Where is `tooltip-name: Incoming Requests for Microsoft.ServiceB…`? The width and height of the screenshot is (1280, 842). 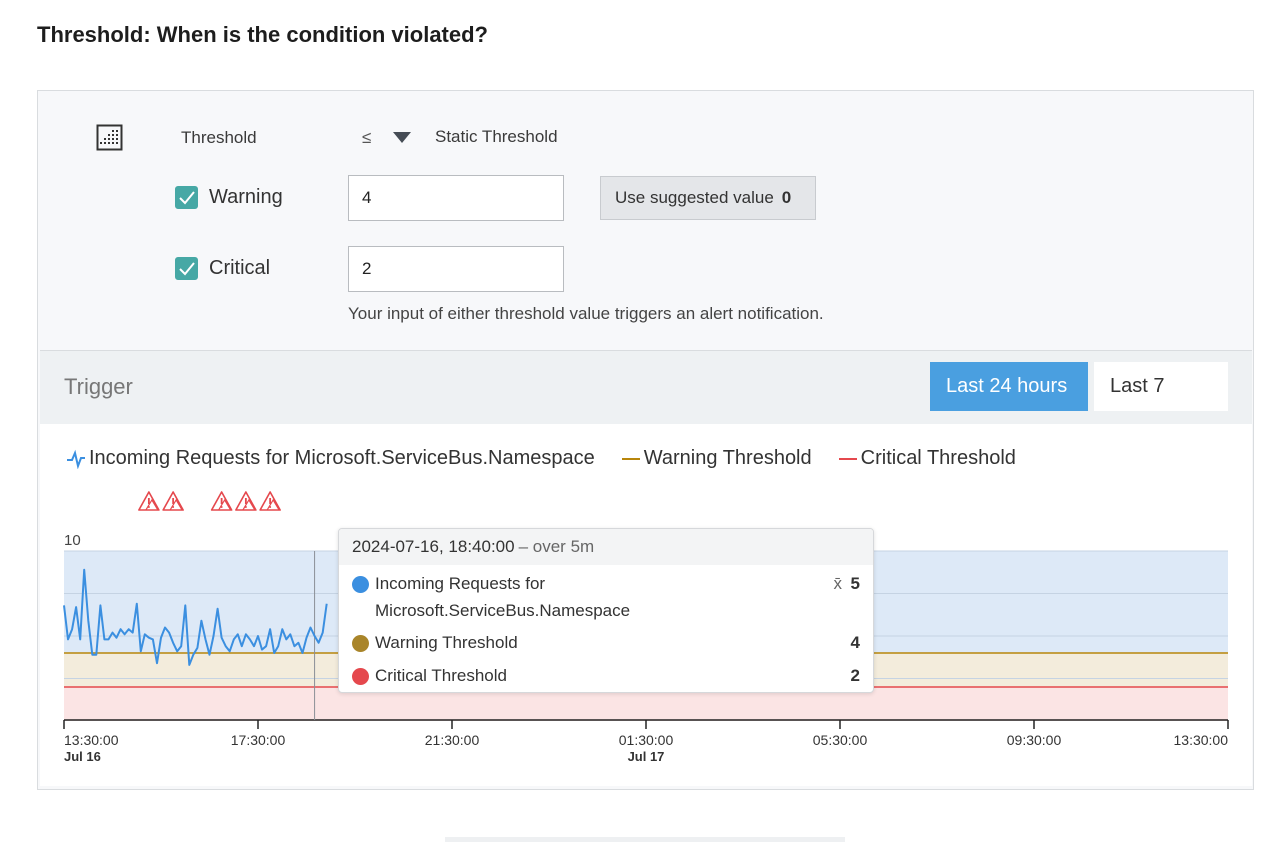
tooltip-name: Incoming Requests for Microsoft.ServiceB… is located at coordinates (503, 597).